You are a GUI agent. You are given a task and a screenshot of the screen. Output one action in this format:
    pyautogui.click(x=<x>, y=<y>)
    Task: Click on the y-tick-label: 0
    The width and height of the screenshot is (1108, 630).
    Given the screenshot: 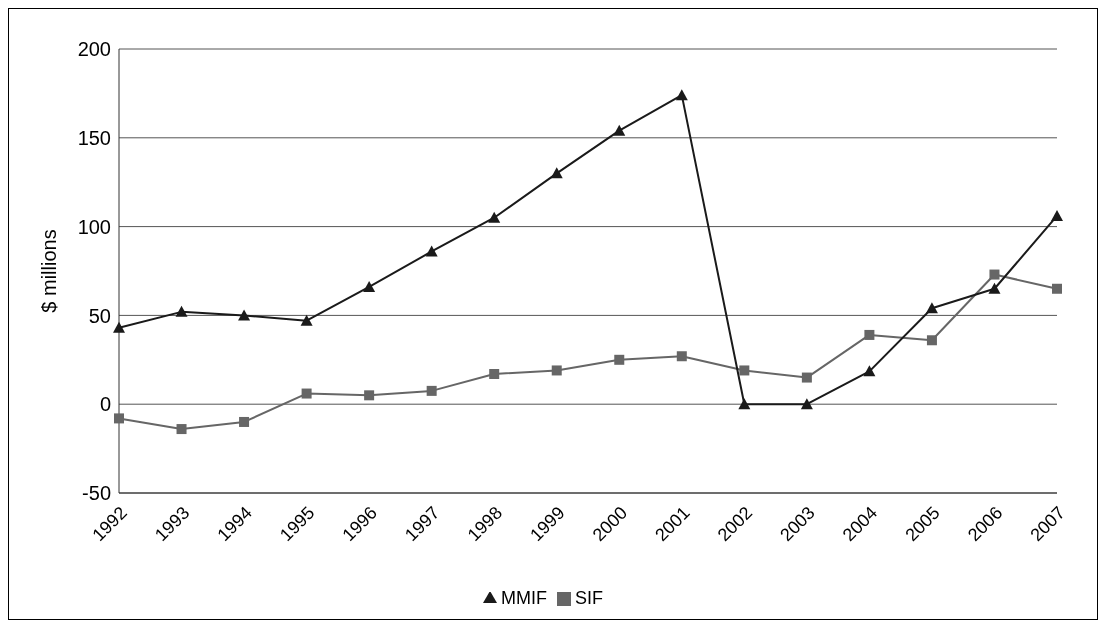 What is the action you would take?
    pyautogui.click(x=105, y=404)
    